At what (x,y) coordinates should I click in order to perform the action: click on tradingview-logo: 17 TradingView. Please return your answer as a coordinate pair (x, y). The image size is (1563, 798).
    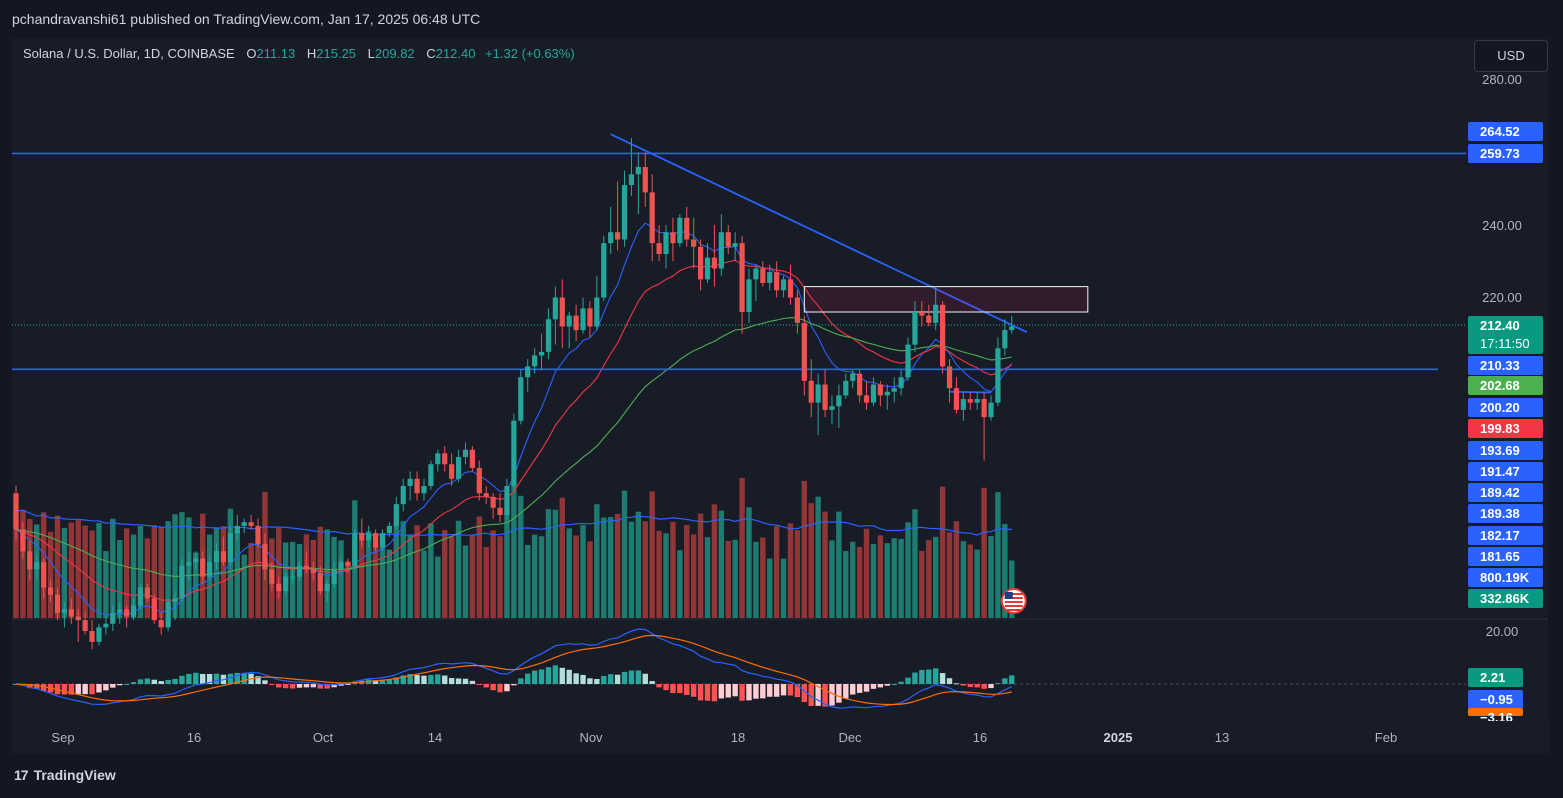
    Looking at the image, I should click on (65, 775).